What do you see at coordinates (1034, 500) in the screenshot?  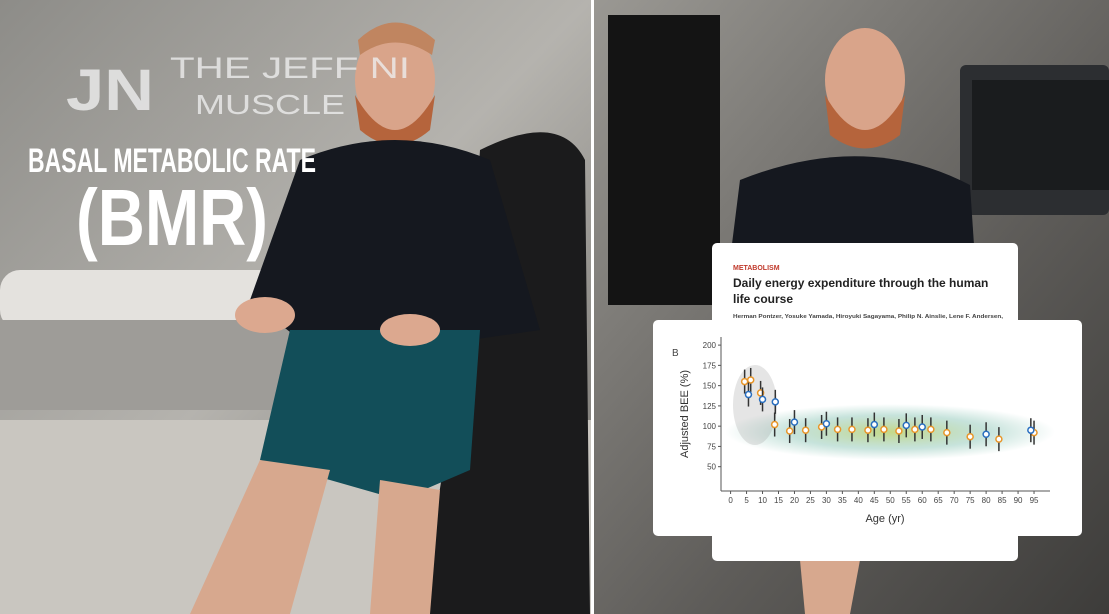 I see `x-tick-label: 95` at bounding box center [1034, 500].